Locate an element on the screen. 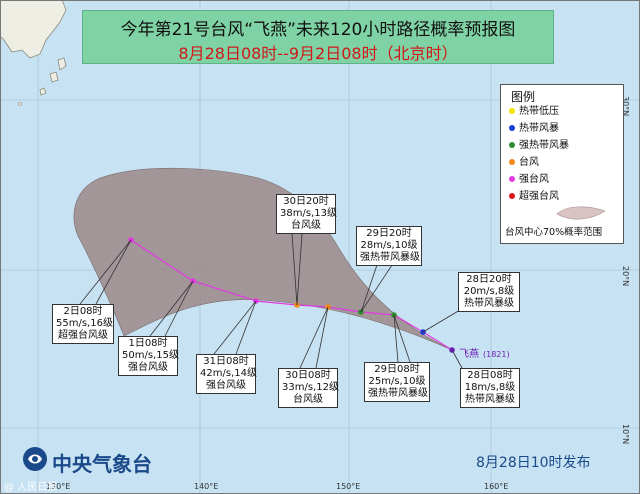 This screenshot has height=494, width=640. callout-30d08: 30日08时 33m/s,12级 台风级 is located at coordinates (308, 388).